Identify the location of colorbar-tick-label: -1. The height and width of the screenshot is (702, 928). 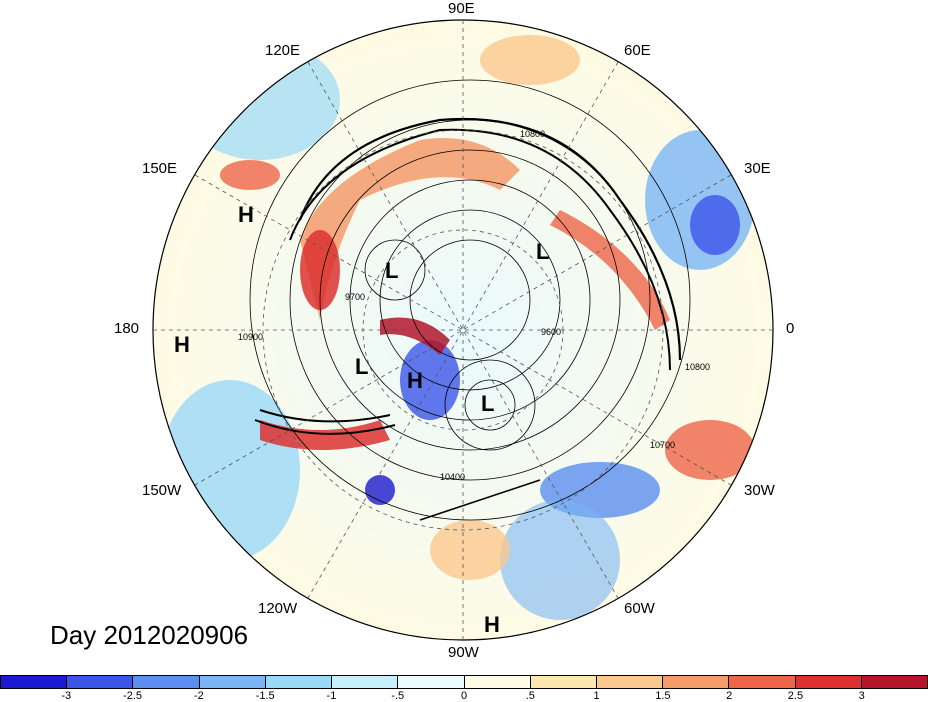
(331, 696).